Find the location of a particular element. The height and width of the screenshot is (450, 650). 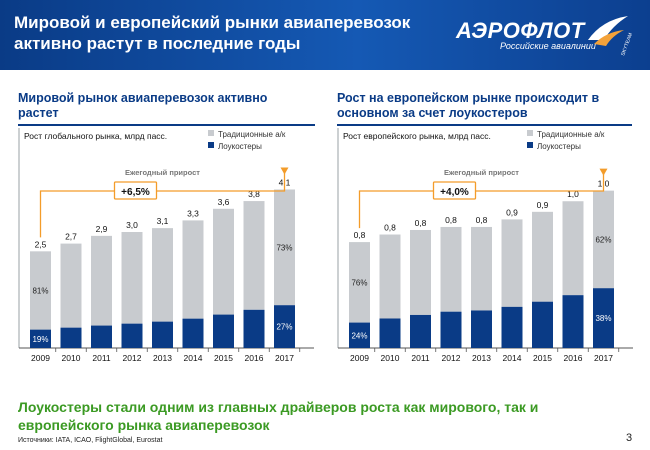

chart-subtitle: Рост глобального рынка, млрд пасс. is located at coordinates (95, 136).